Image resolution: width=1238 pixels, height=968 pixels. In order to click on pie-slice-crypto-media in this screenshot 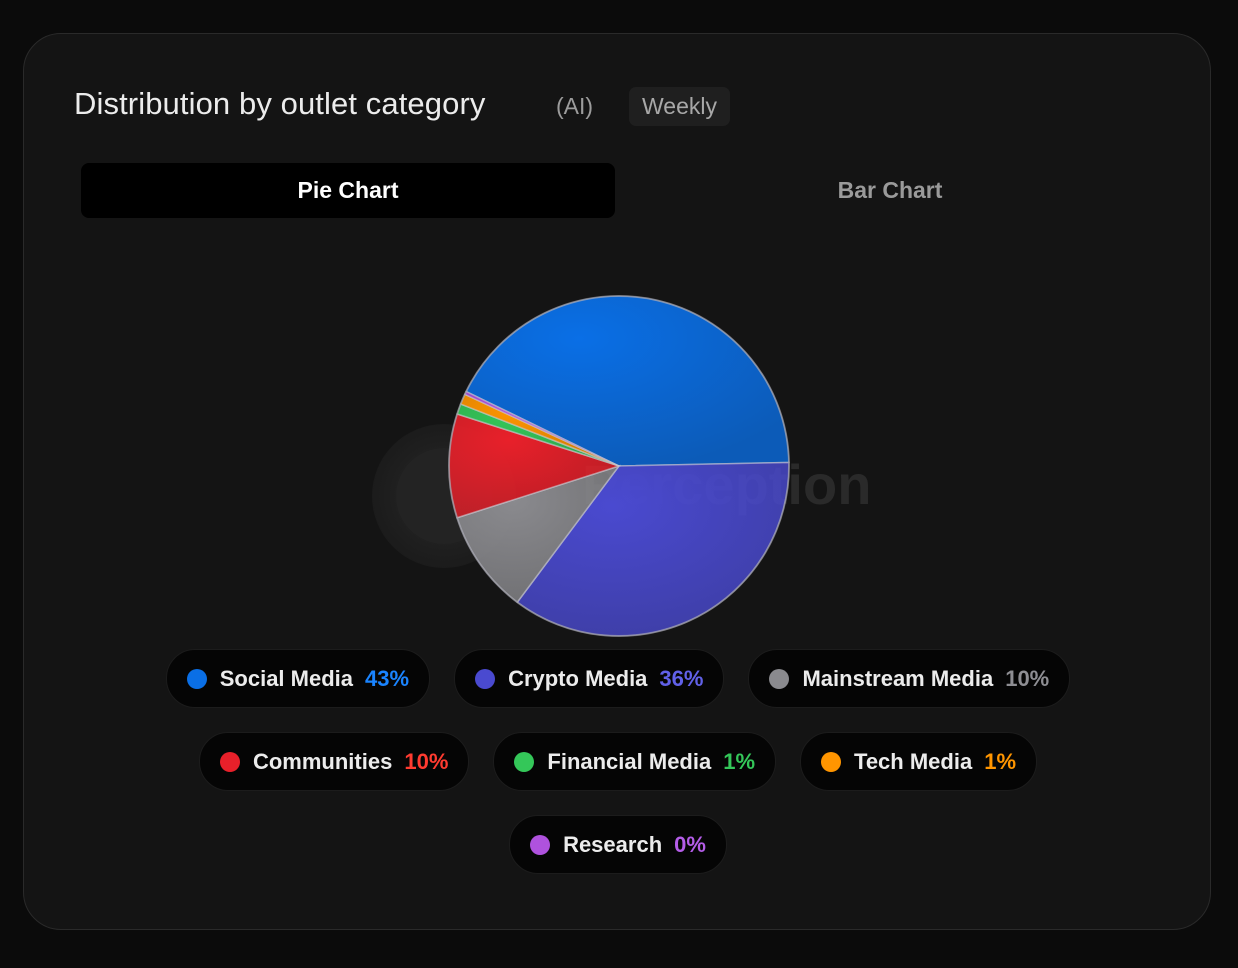, I will do `click(653, 549)`.